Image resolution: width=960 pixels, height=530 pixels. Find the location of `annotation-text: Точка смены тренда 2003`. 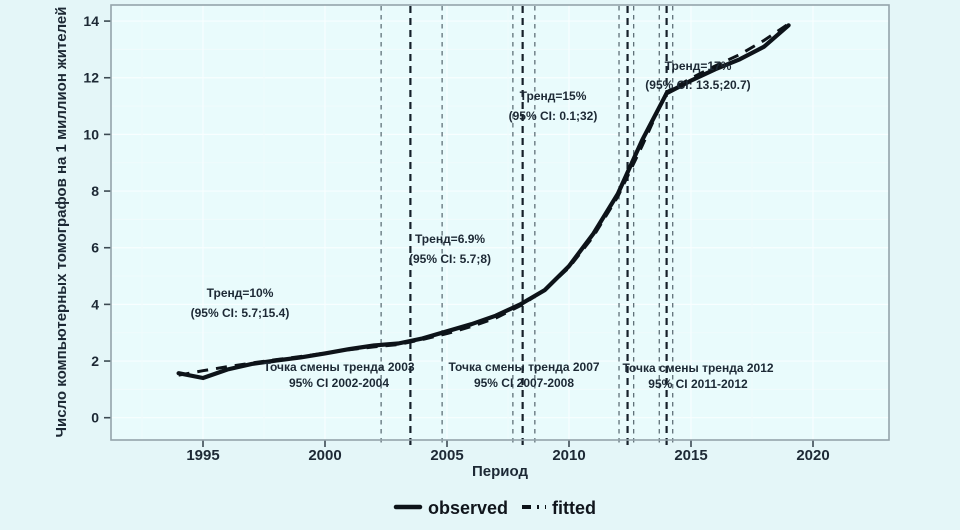

annotation-text: Точка смены тренда 2003 is located at coordinates (338, 367).